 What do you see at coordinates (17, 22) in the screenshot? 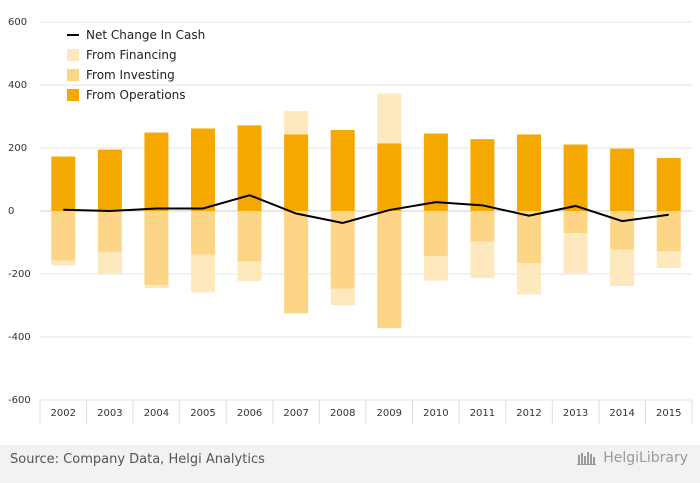
I see `y-tick-label: 600` at bounding box center [17, 22].